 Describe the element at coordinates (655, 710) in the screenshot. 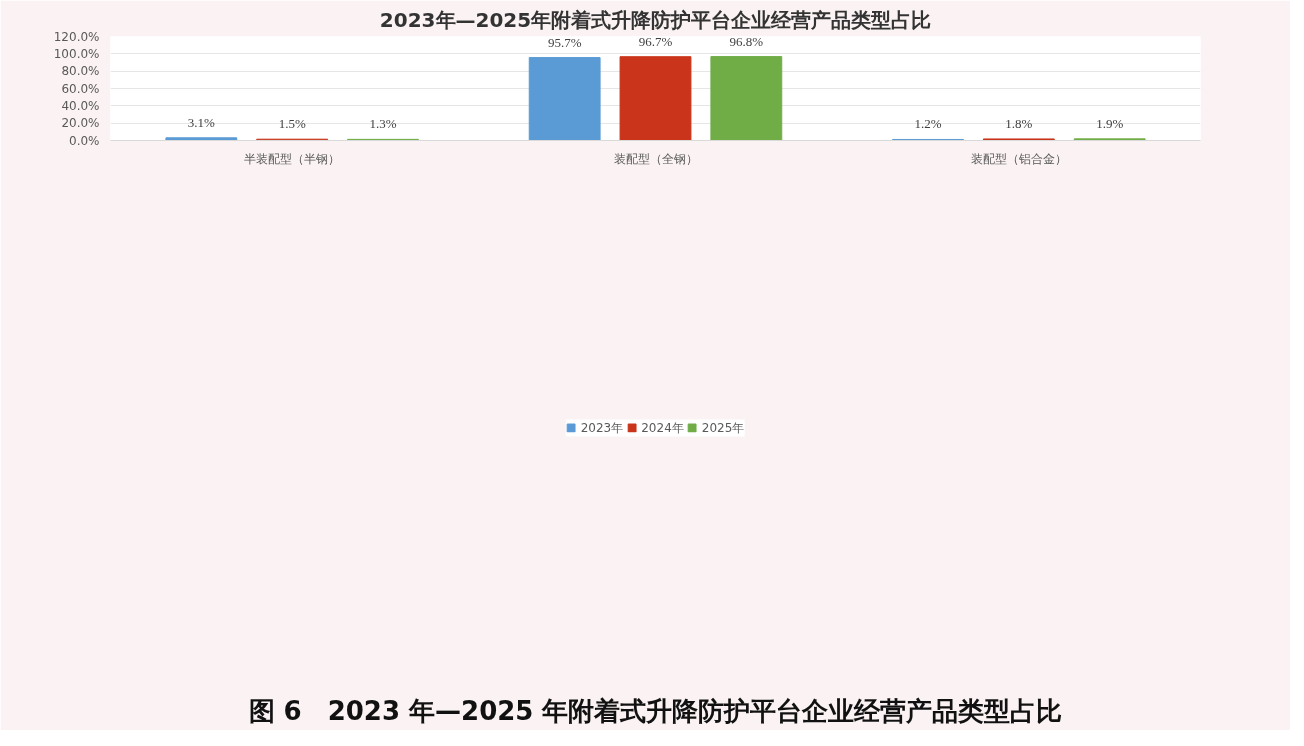

I see `caption: 图 6 2023 年—2025 年附着式升降防护平台企业经营产品类型占比` at that location.